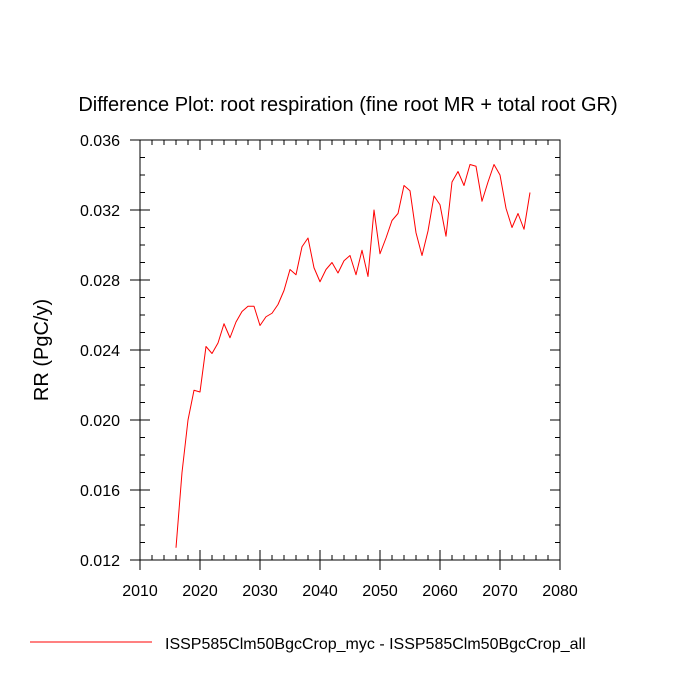 This screenshot has width=700, height=700. Describe the element at coordinates (350, 591) in the screenshot. I see `x-axis-tick-labels: 2010 2020 2030 2040 2050 2060 2070 2080` at that location.